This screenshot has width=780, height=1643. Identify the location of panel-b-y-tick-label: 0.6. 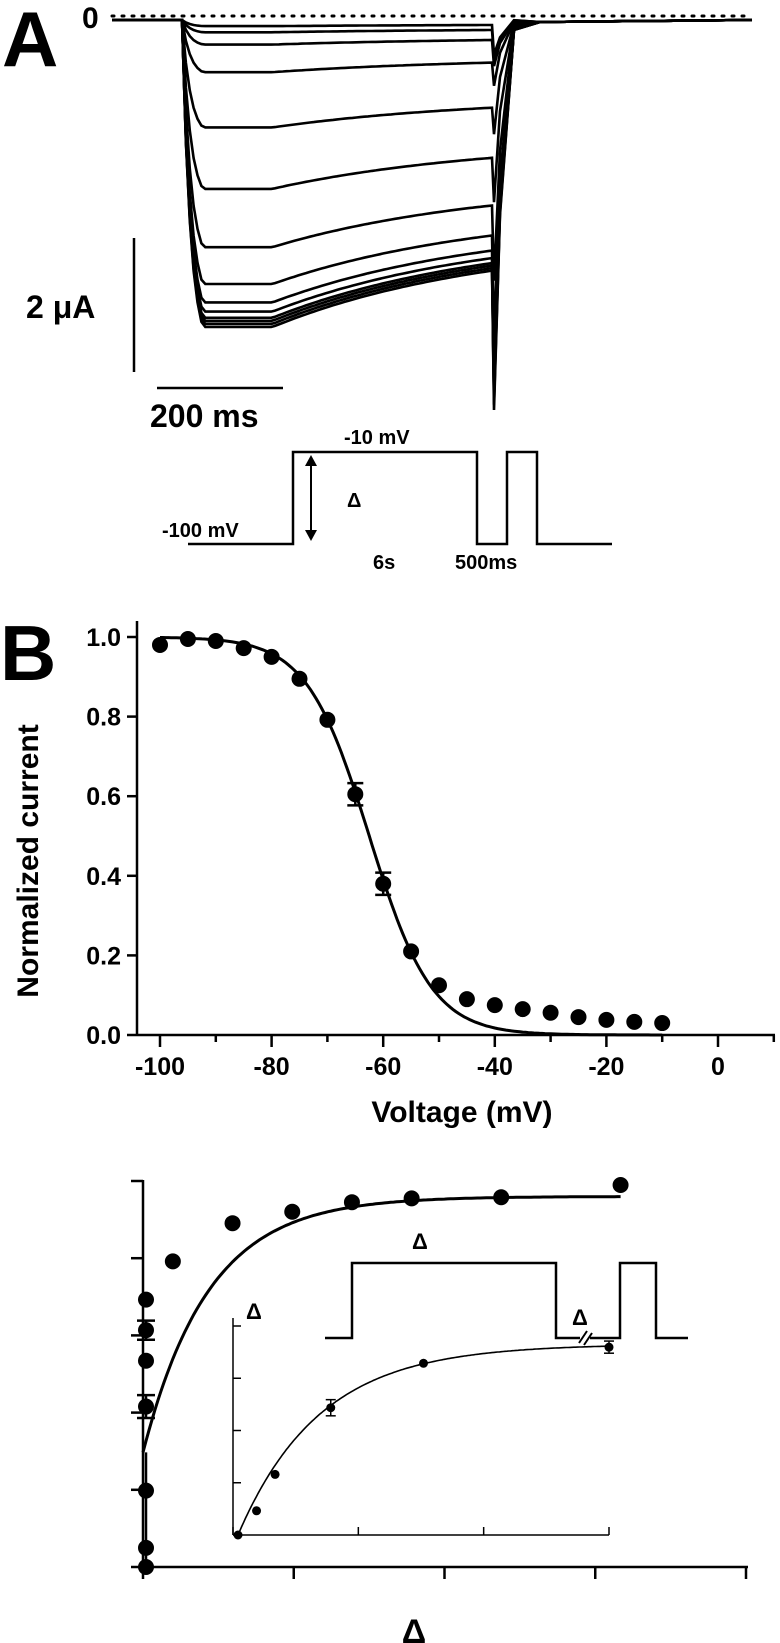
(103, 797).